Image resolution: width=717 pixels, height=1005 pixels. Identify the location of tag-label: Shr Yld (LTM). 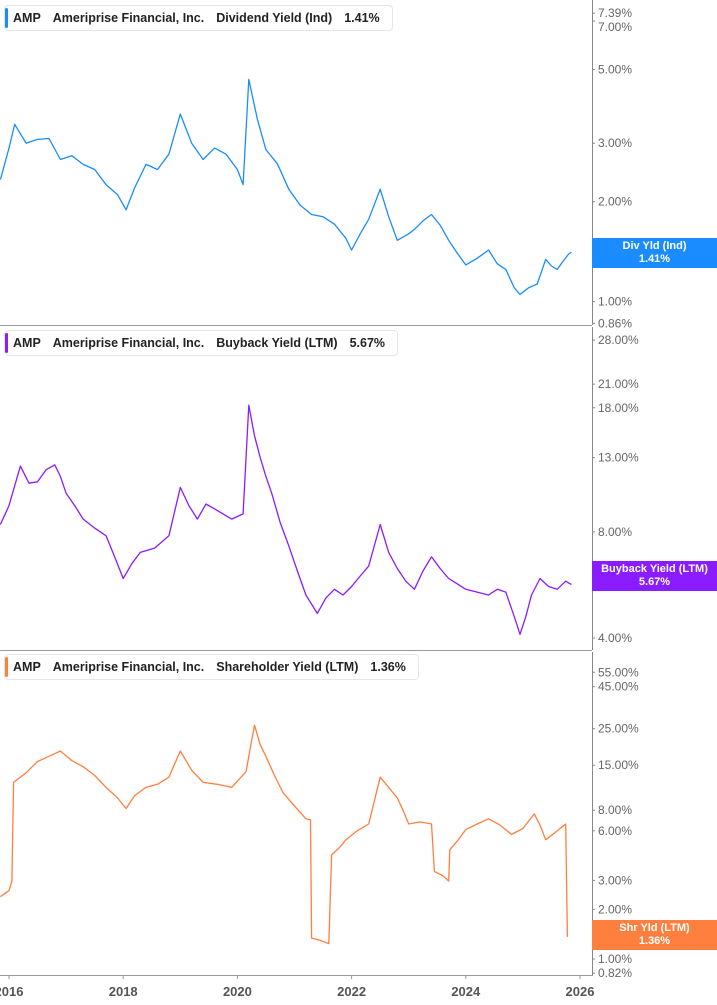
(654, 928).